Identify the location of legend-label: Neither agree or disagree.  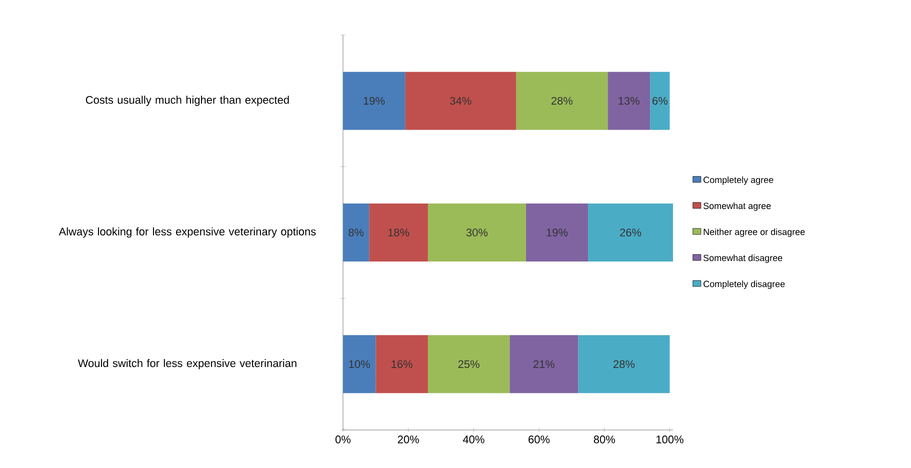
(754, 232).